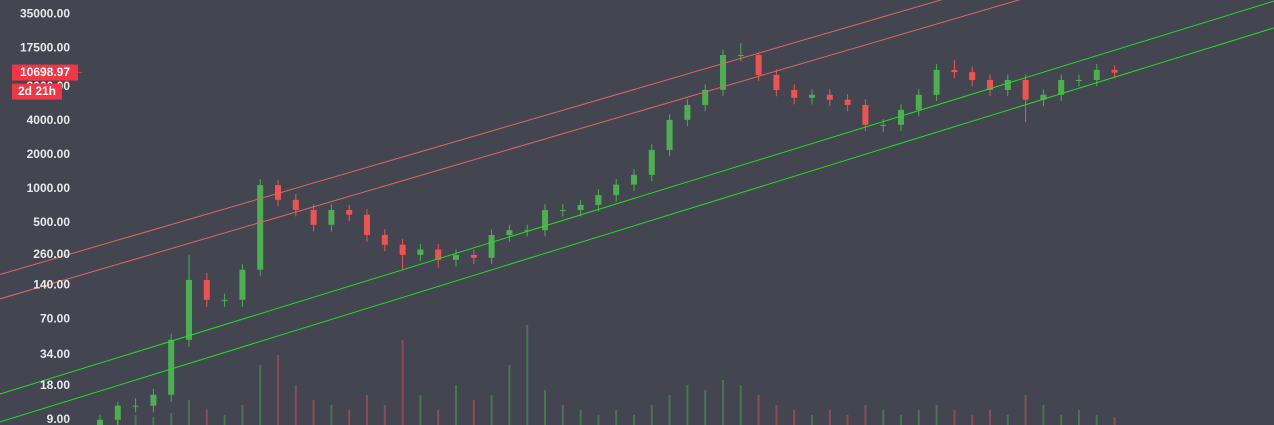 The width and height of the screenshot is (1274, 425). I want to click on y-tick-label: 1000.00, so click(49, 188).